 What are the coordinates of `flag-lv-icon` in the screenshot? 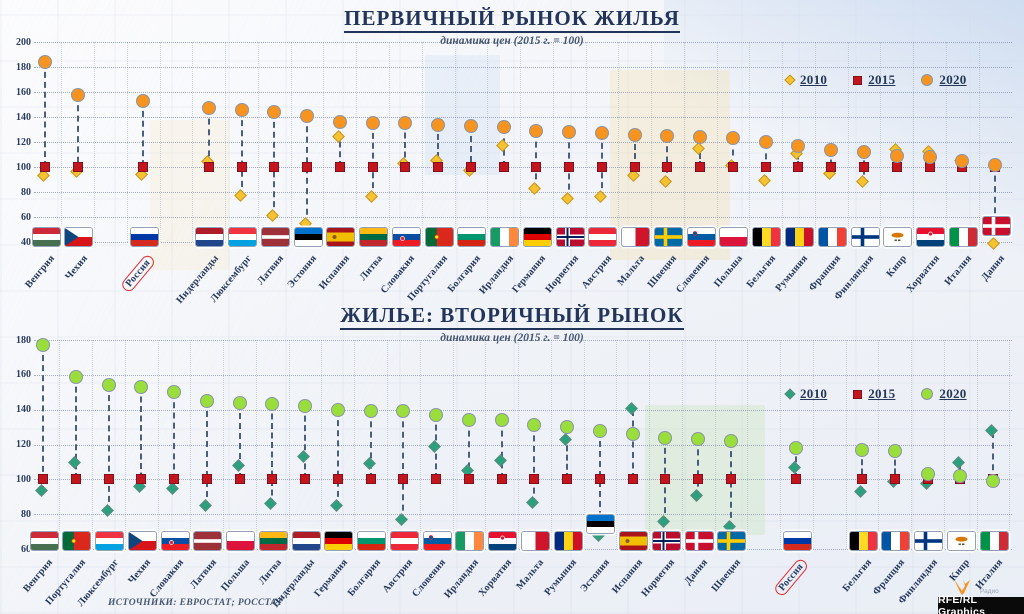 It's located at (208, 541).